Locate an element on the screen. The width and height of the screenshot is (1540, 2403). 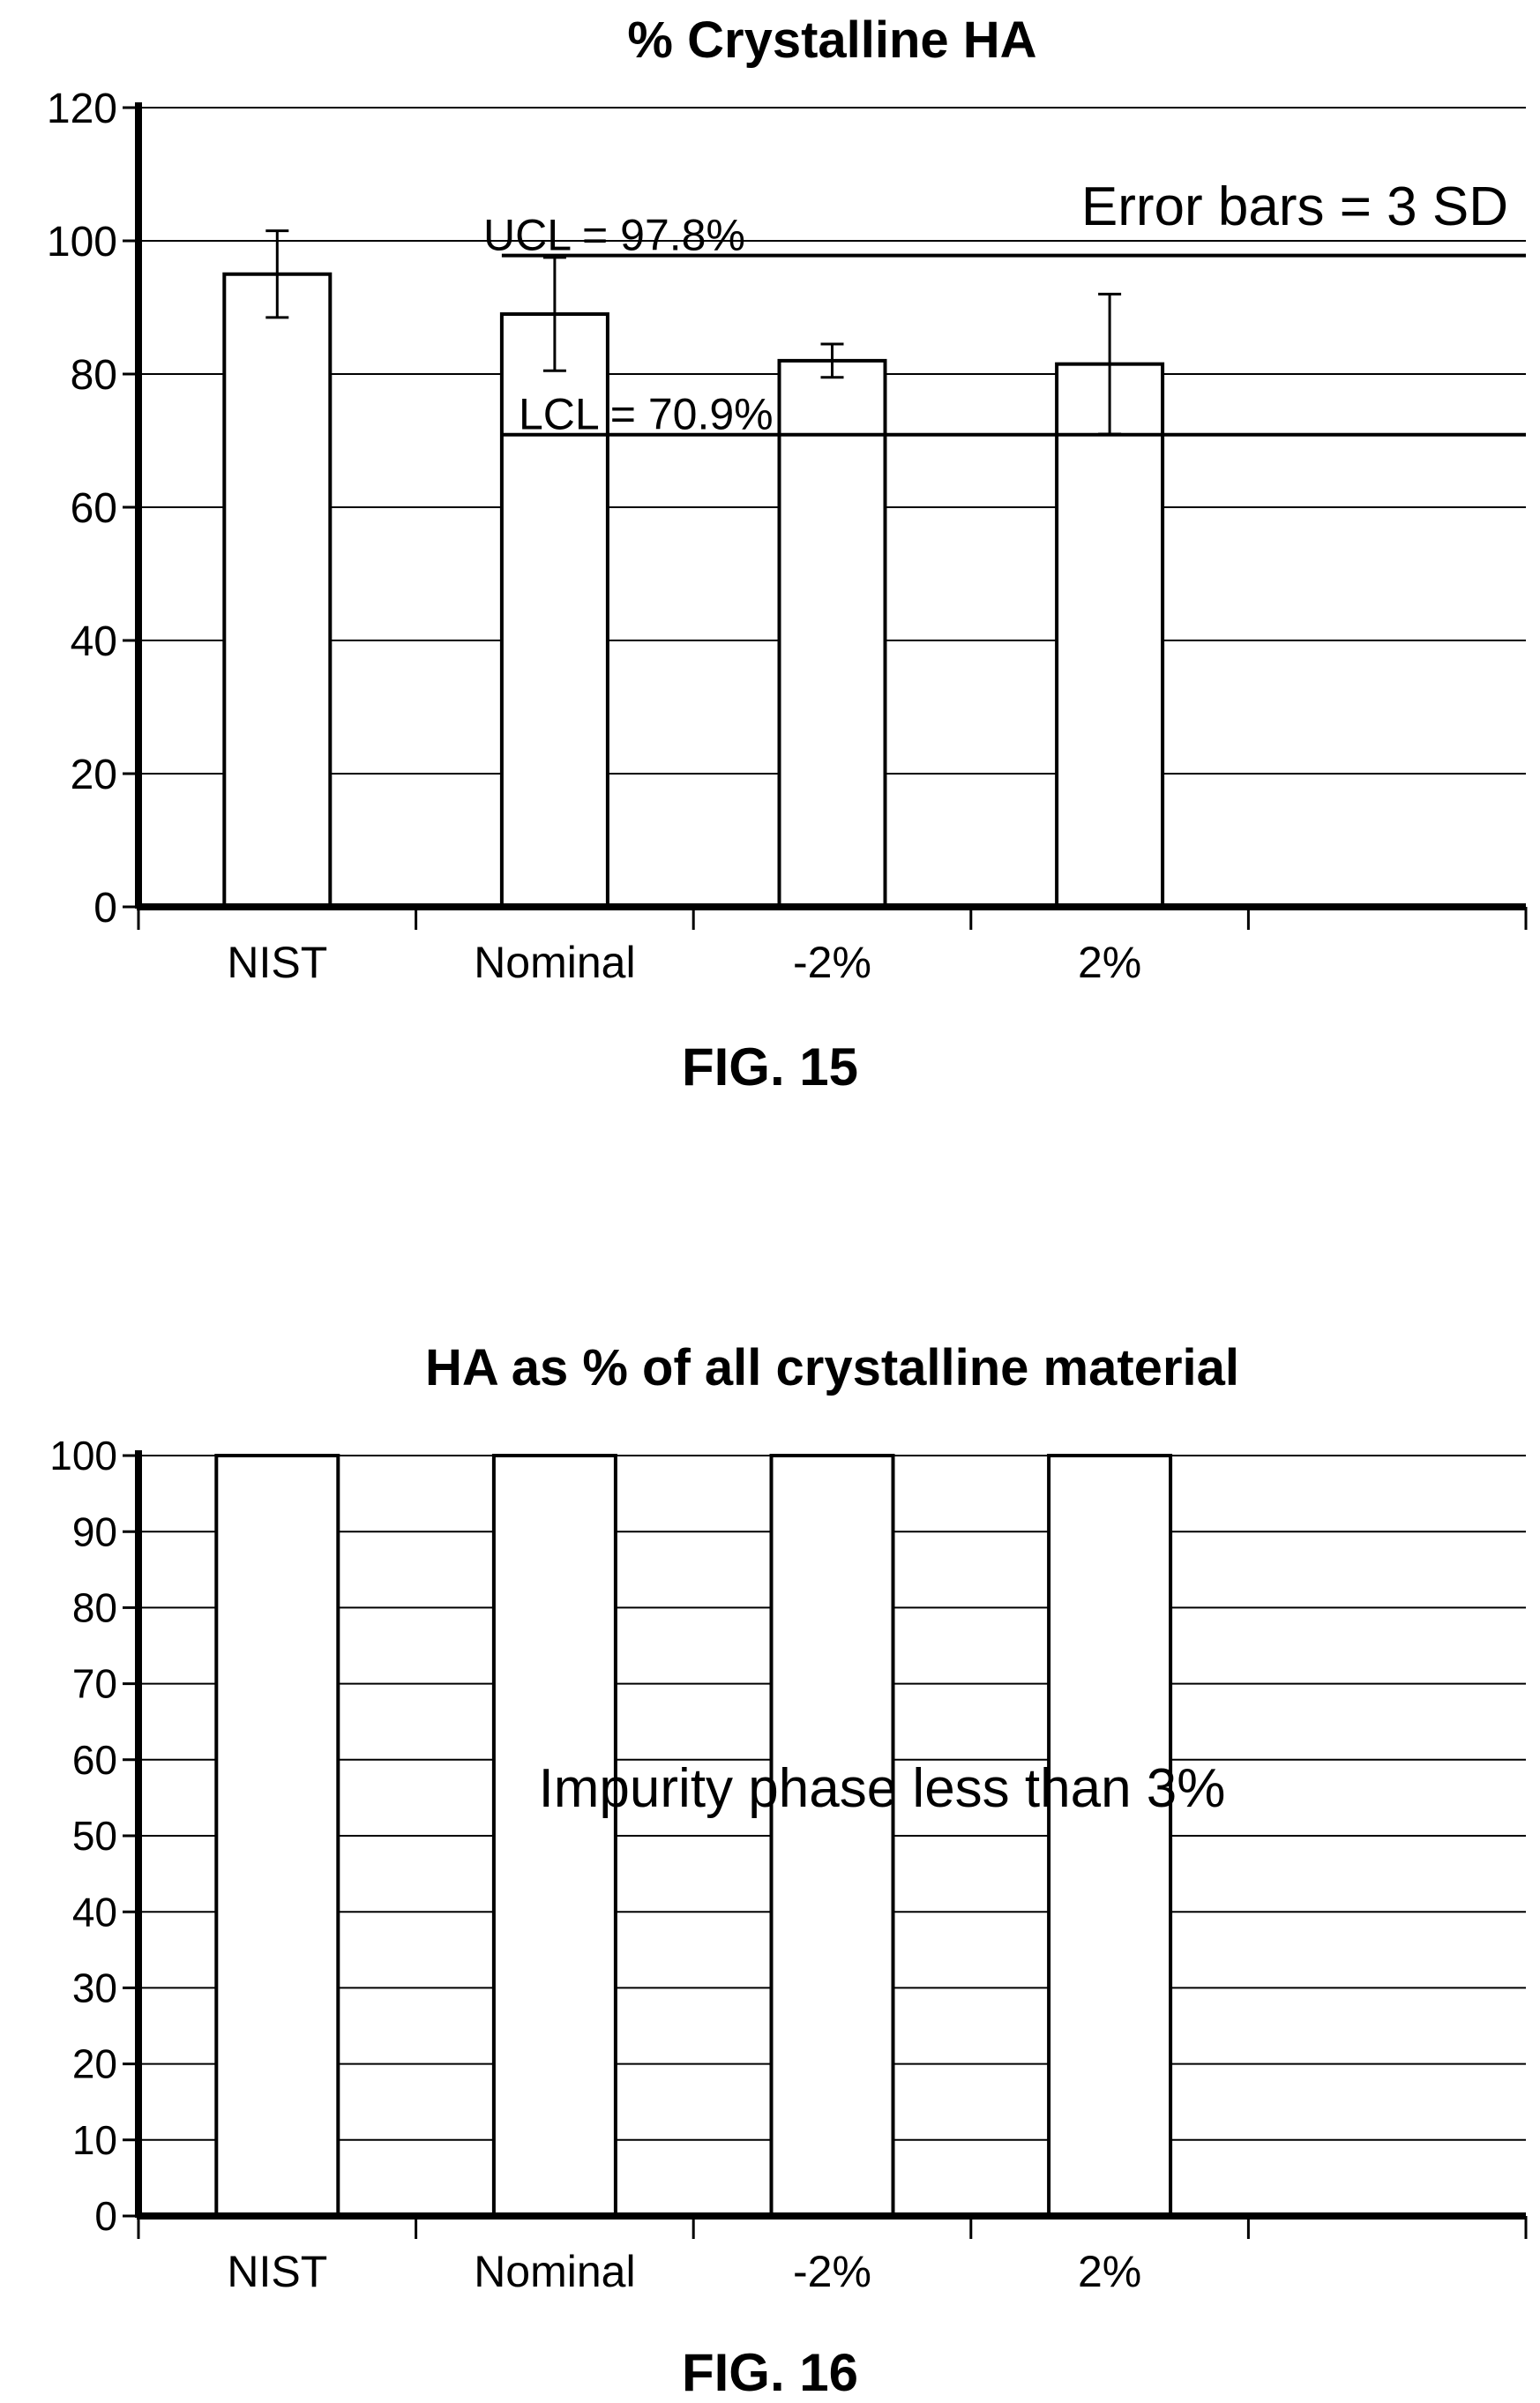
impurity-annotation: Impurity phase less than 3% is located at coordinates (882, 1789).